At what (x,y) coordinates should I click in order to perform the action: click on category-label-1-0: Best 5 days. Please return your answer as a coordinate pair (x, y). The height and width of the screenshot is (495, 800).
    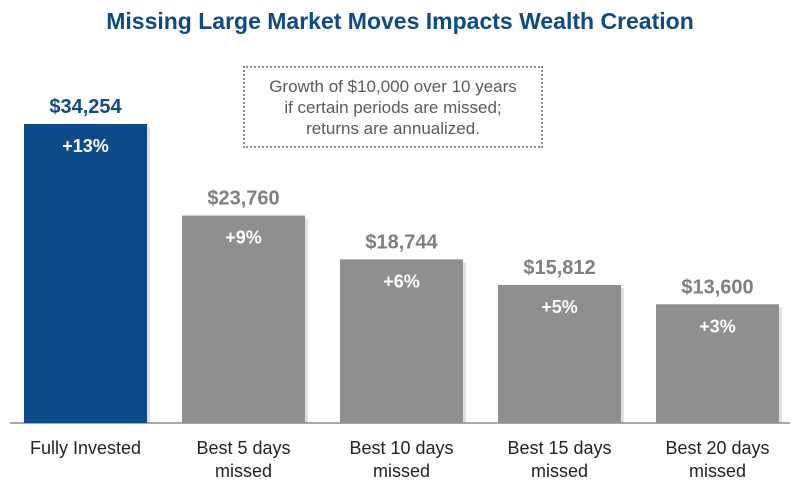
    Looking at the image, I should click on (243, 448).